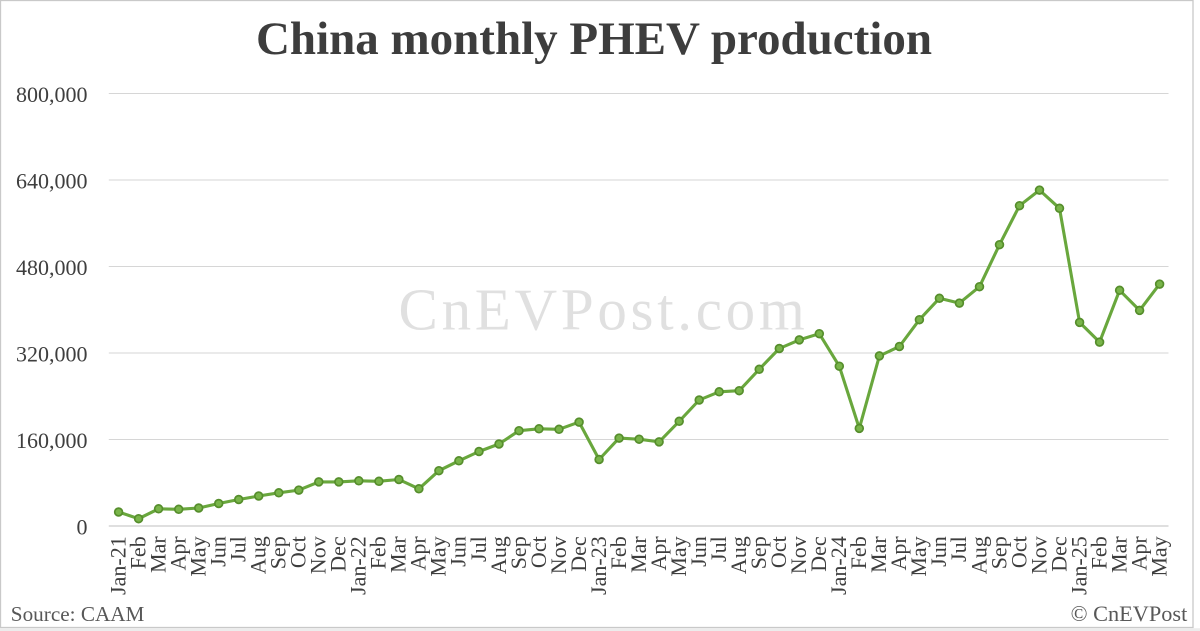 Image resolution: width=1200 pixels, height=631 pixels. I want to click on svg-text: CnEVPost.com, so click(604, 310).